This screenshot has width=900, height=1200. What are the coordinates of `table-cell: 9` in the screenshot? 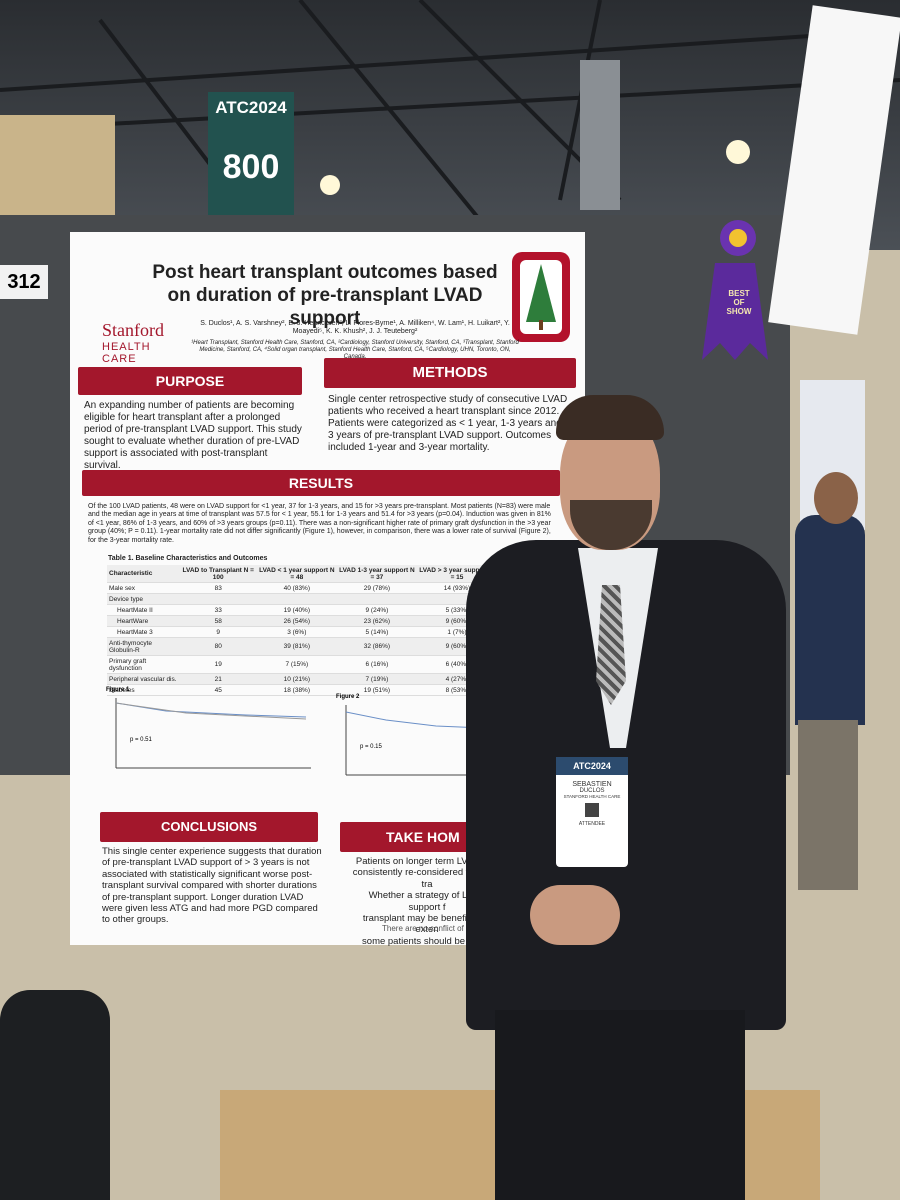 It's located at (218, 632).